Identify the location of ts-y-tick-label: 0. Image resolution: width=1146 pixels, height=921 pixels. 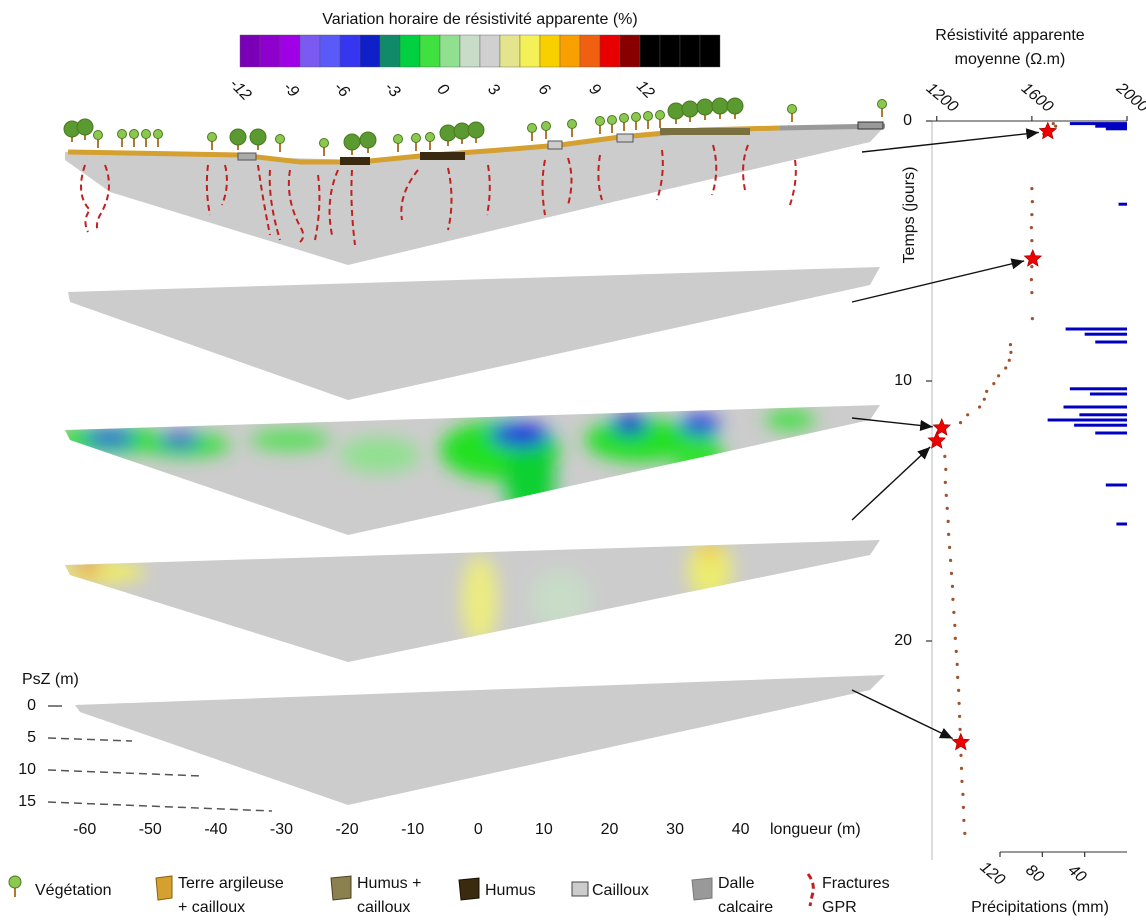
(907, 120).